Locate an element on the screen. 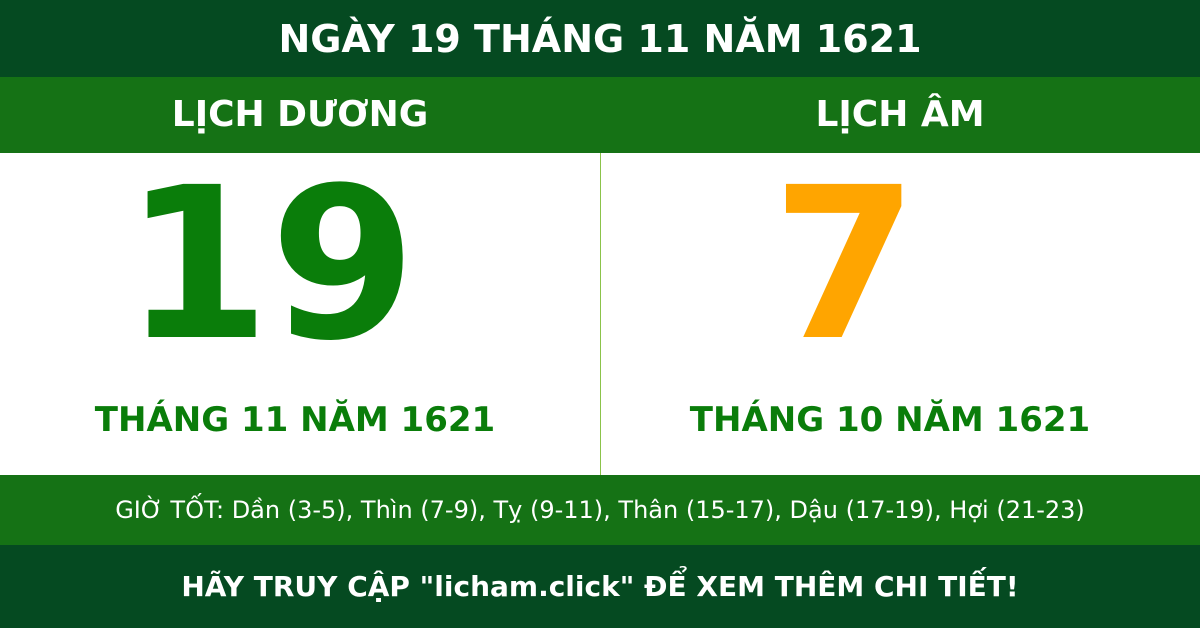  solar-month-year: THÁNG 11 NĂM 1621 is located at coordinates (295, 420).